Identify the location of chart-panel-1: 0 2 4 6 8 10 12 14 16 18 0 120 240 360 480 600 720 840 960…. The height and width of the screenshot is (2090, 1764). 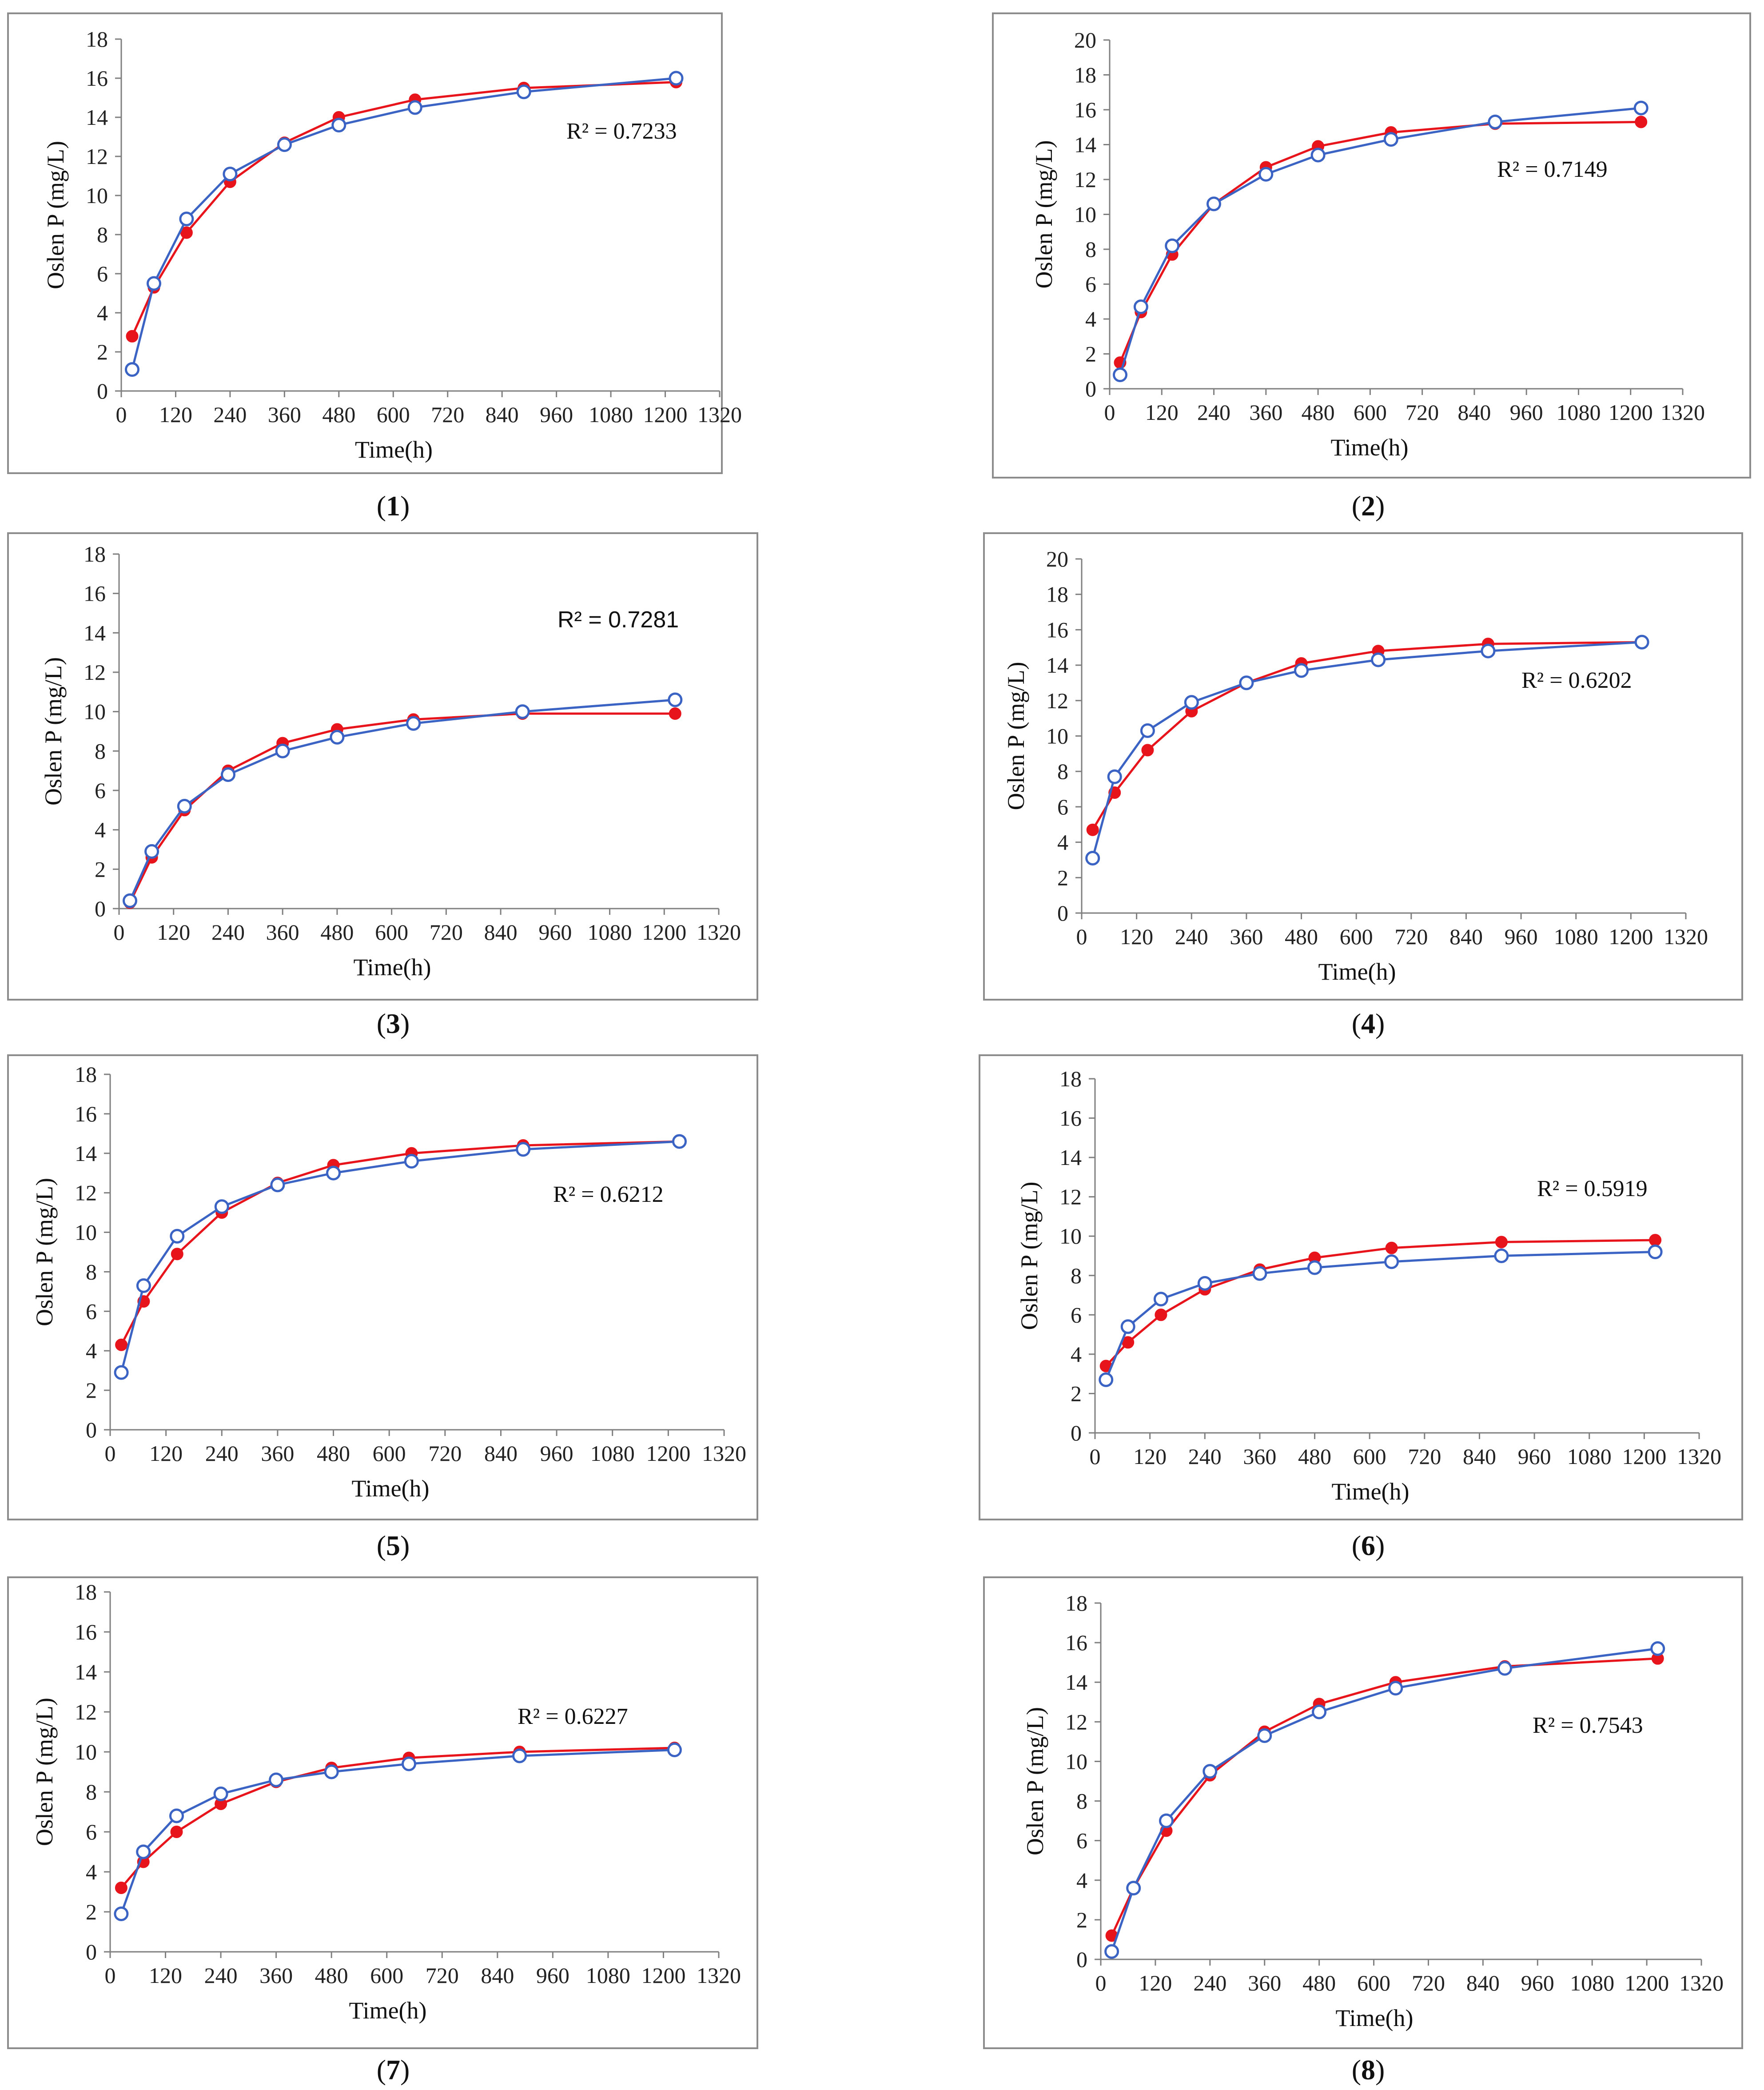
(375, 267).